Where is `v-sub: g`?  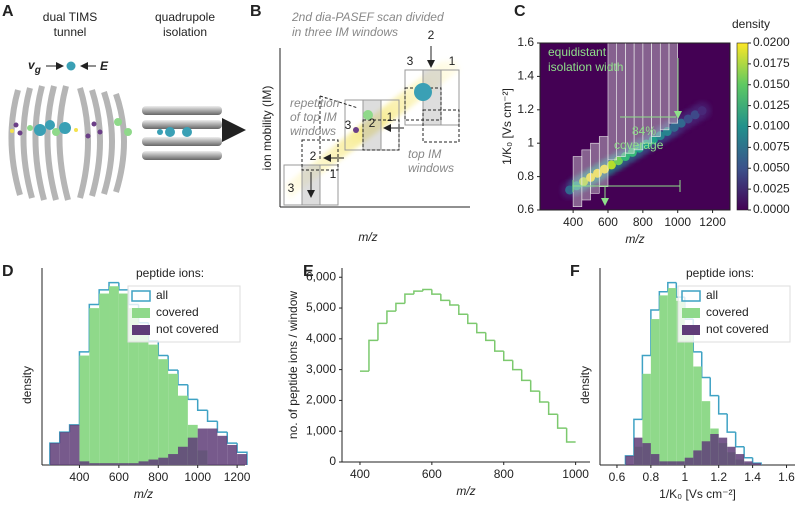
v-sub: g is located at coordinates (37, 70).